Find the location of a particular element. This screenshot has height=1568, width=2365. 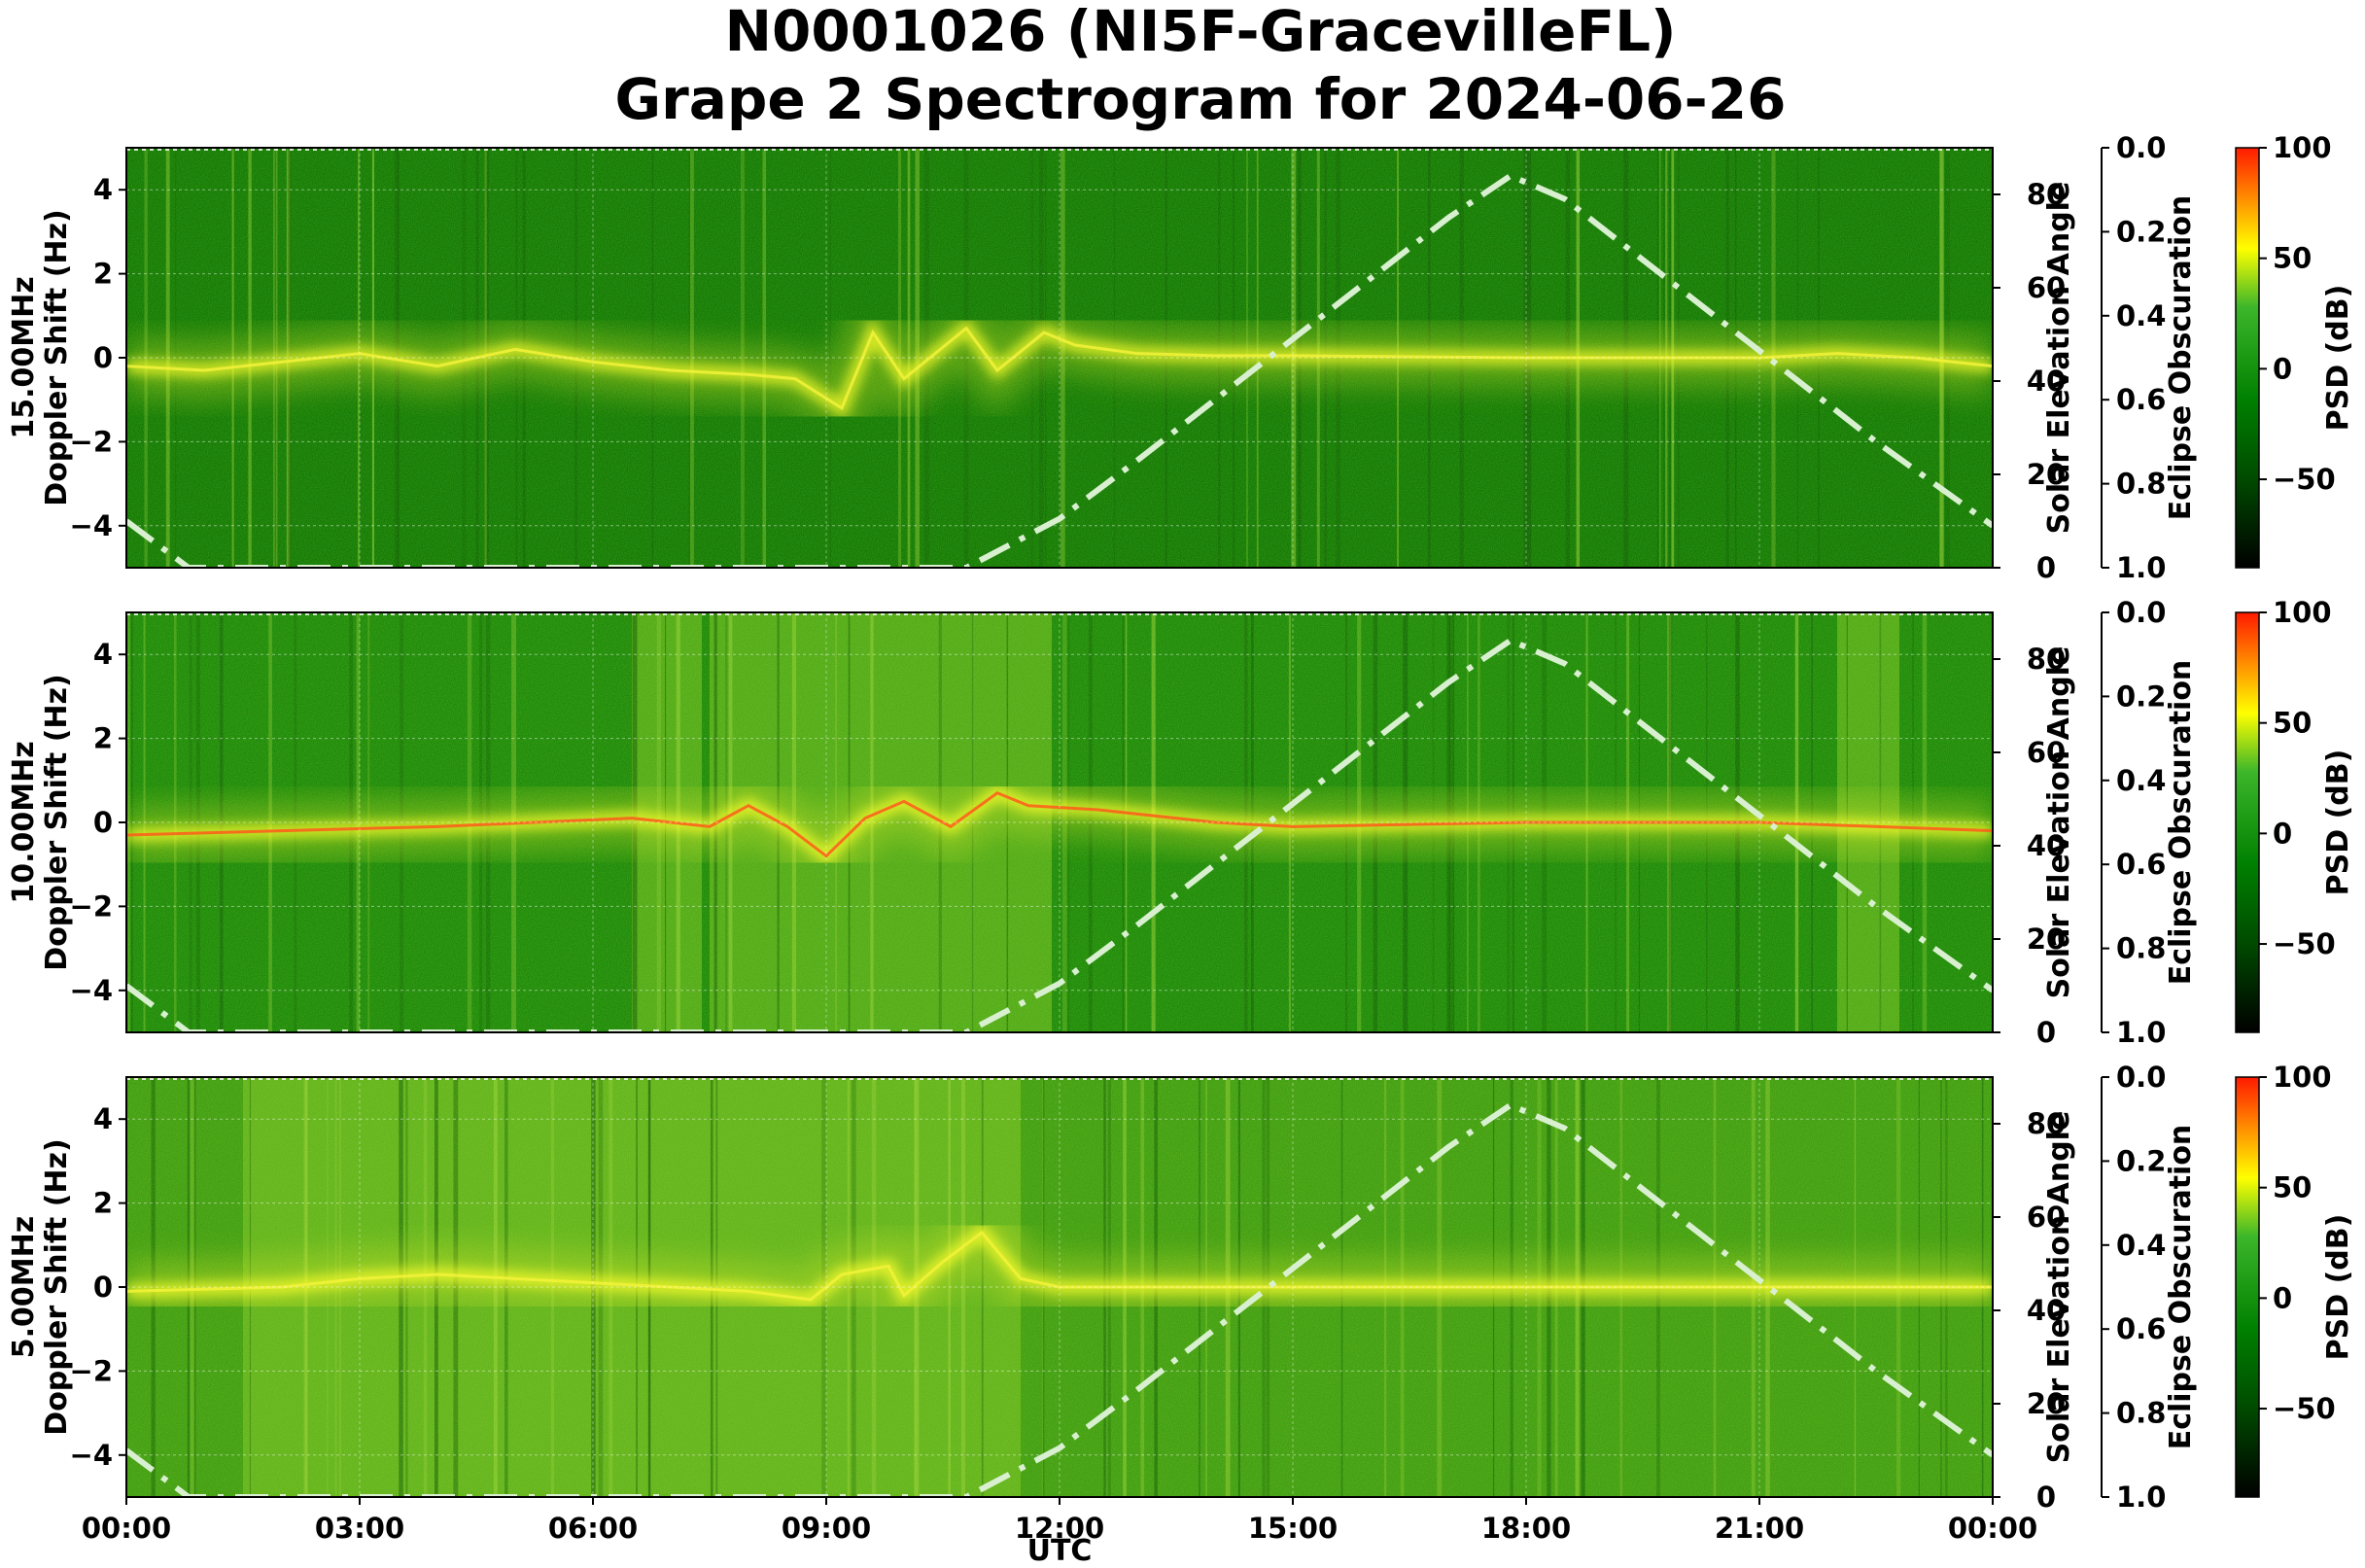

panel-frequency-label: 5.00MHz is located at coordinates (24, 1287).